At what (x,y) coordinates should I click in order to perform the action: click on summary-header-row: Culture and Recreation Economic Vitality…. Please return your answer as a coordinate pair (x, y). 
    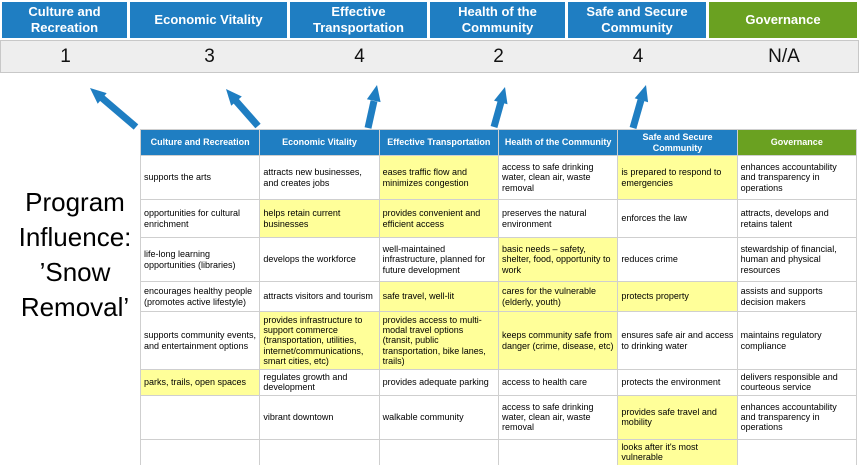
    Looking at the image, I should click on (428, 20).